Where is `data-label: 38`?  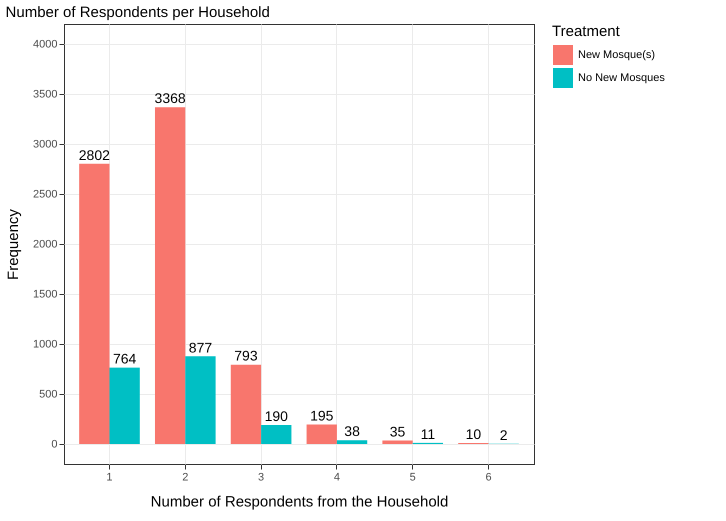
data-label: 38 is located at coordinates (352, 431).